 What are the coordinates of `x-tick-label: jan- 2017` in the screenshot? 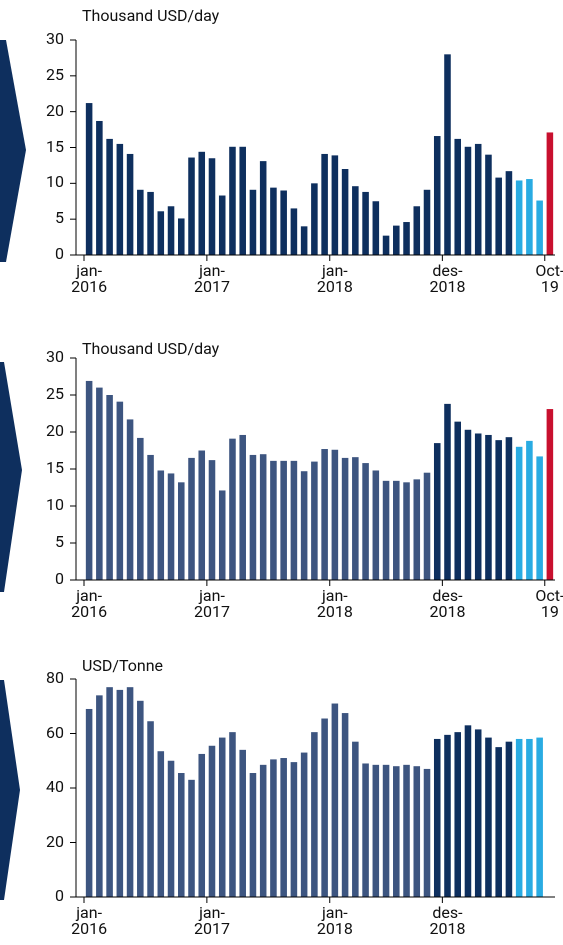 It's located at (212, 603).